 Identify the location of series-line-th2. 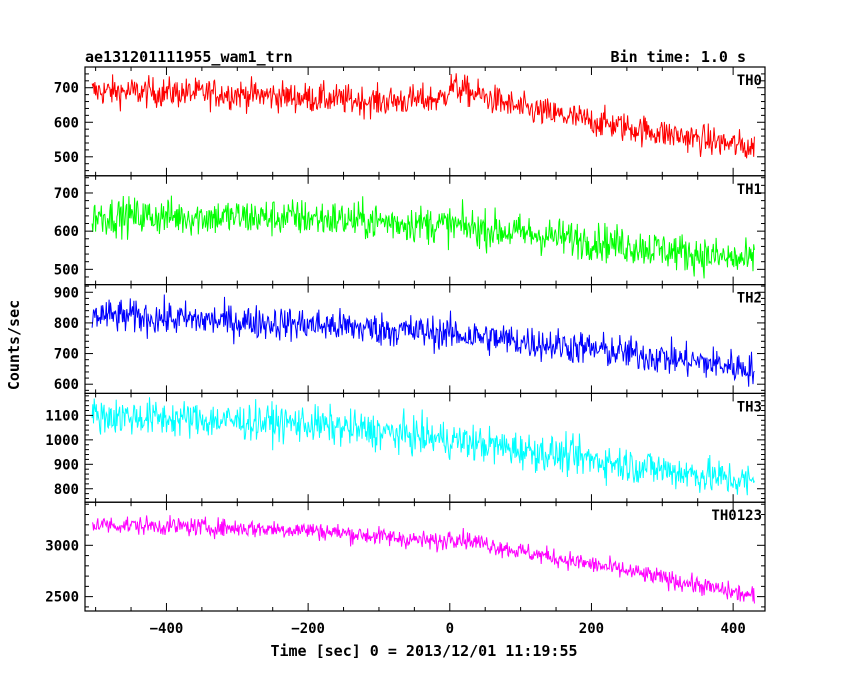
(423, 340).